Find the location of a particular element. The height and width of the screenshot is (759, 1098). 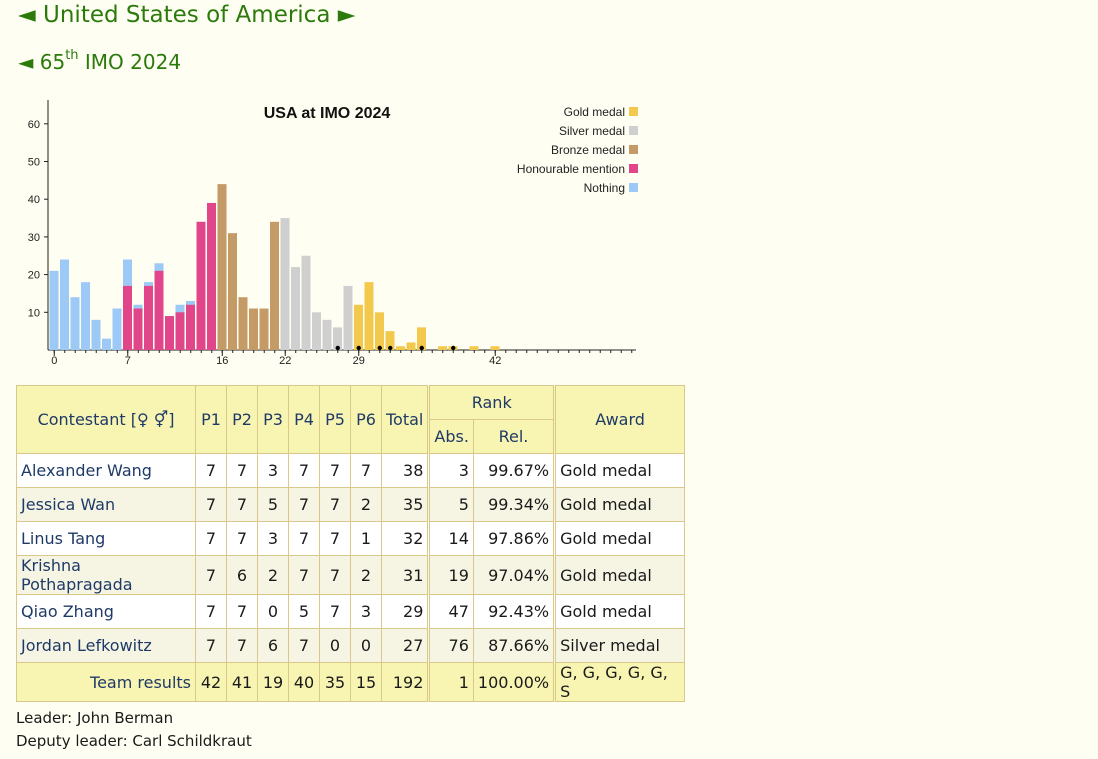

abs-rank: 47 is located at coordinates (450, 611).